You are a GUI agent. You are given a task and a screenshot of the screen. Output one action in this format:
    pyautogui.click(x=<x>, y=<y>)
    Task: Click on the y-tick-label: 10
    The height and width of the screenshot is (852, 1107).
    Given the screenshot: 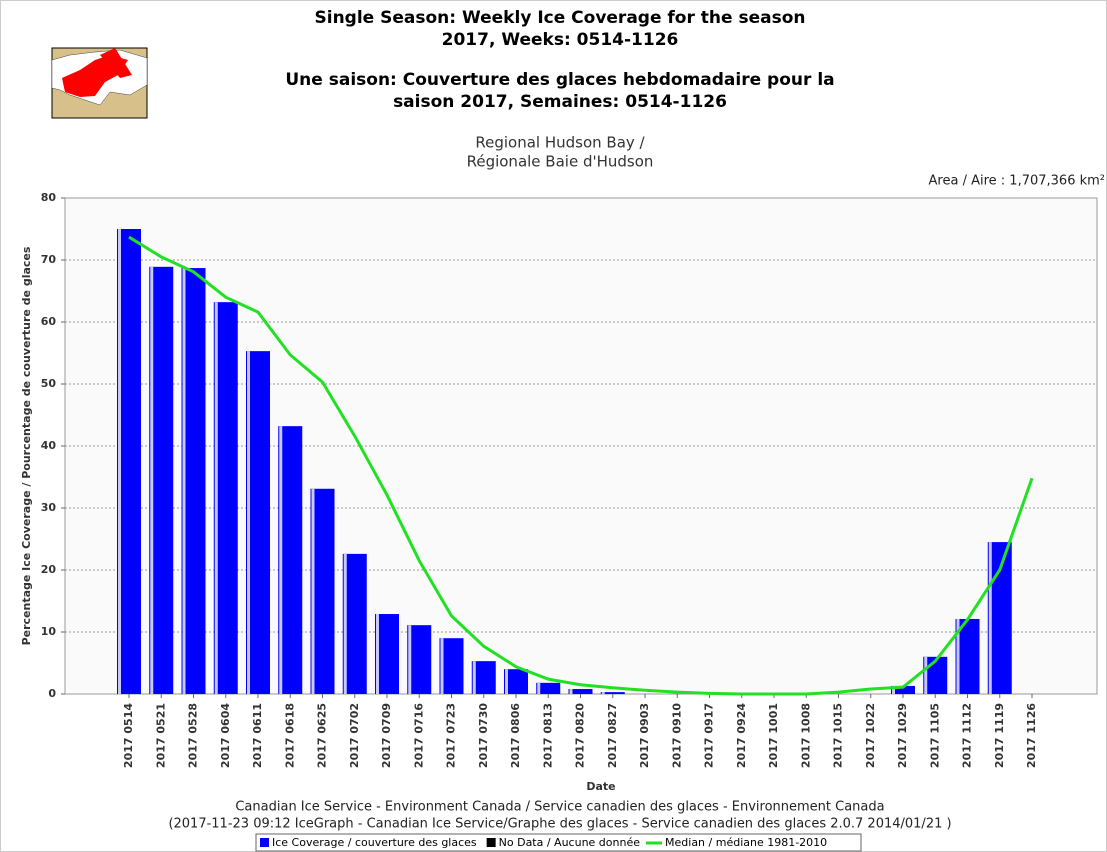 What is the action you would take?
    pyautogui.click(x=49, y=631)
    